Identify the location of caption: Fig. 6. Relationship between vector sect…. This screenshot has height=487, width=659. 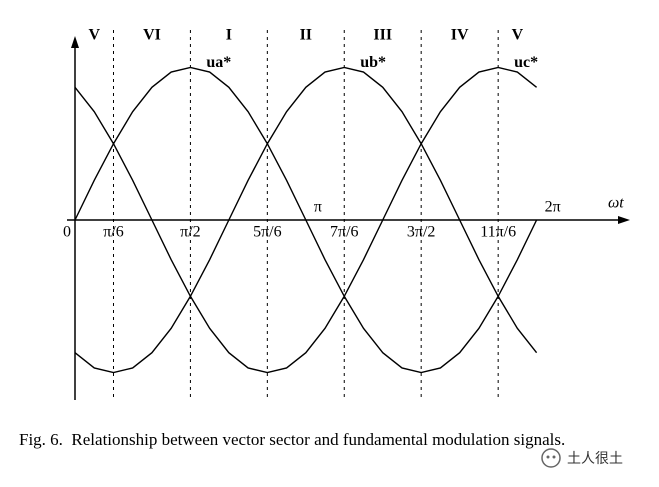
(292, 439).